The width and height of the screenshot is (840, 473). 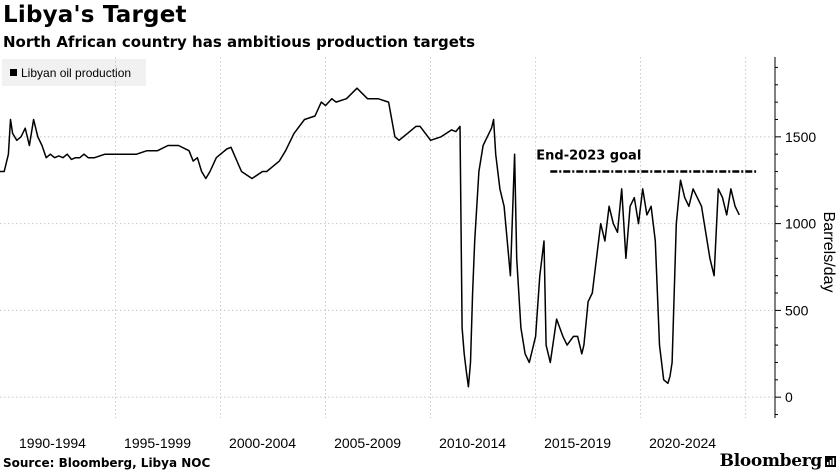 I want to click on legend: Libyan oil production, so click(x=74, y=72).